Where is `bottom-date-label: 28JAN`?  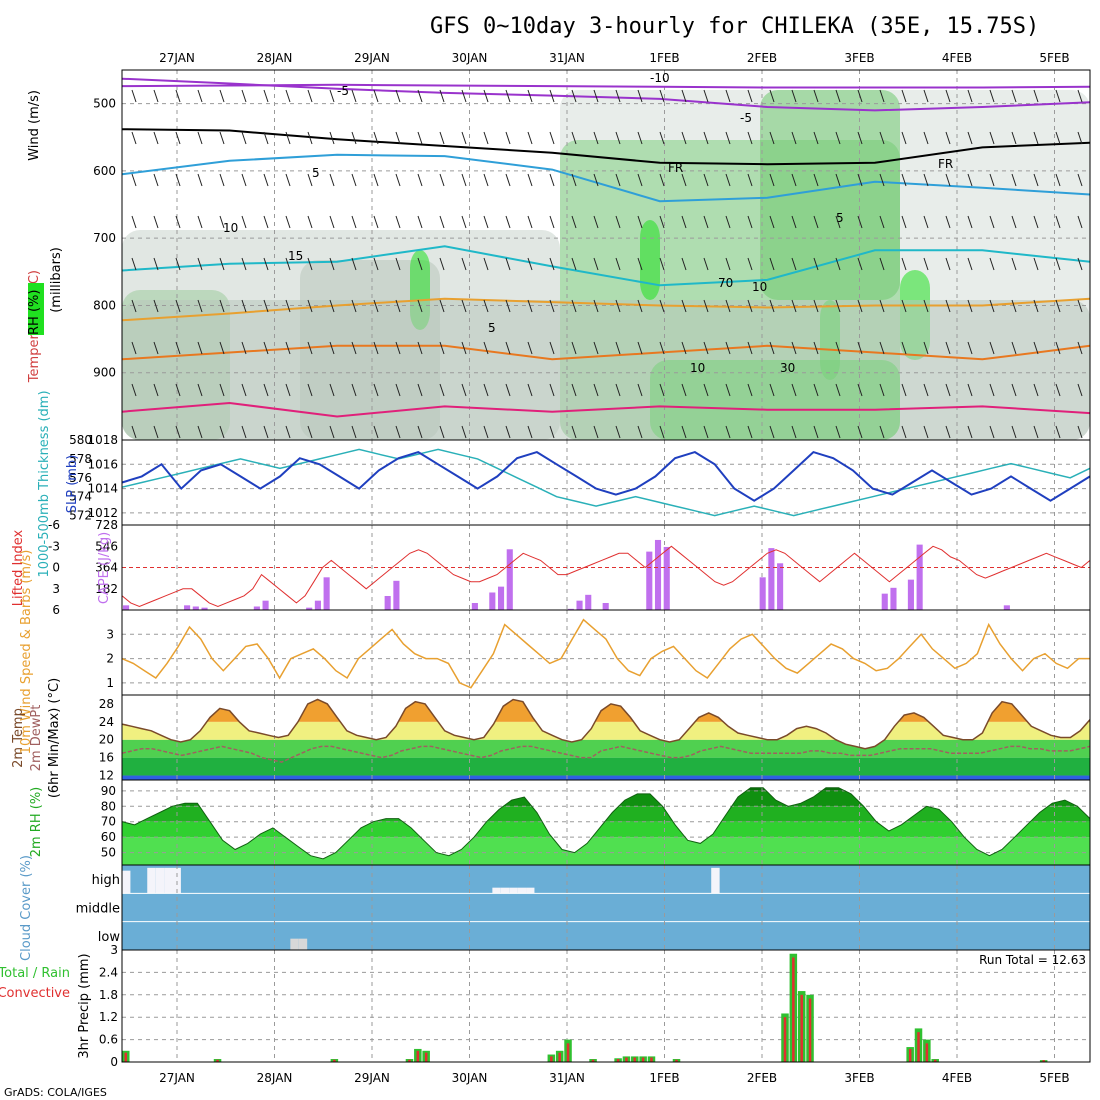 bottom-date-label: 28JAN is located at coordinates (275, 1078).